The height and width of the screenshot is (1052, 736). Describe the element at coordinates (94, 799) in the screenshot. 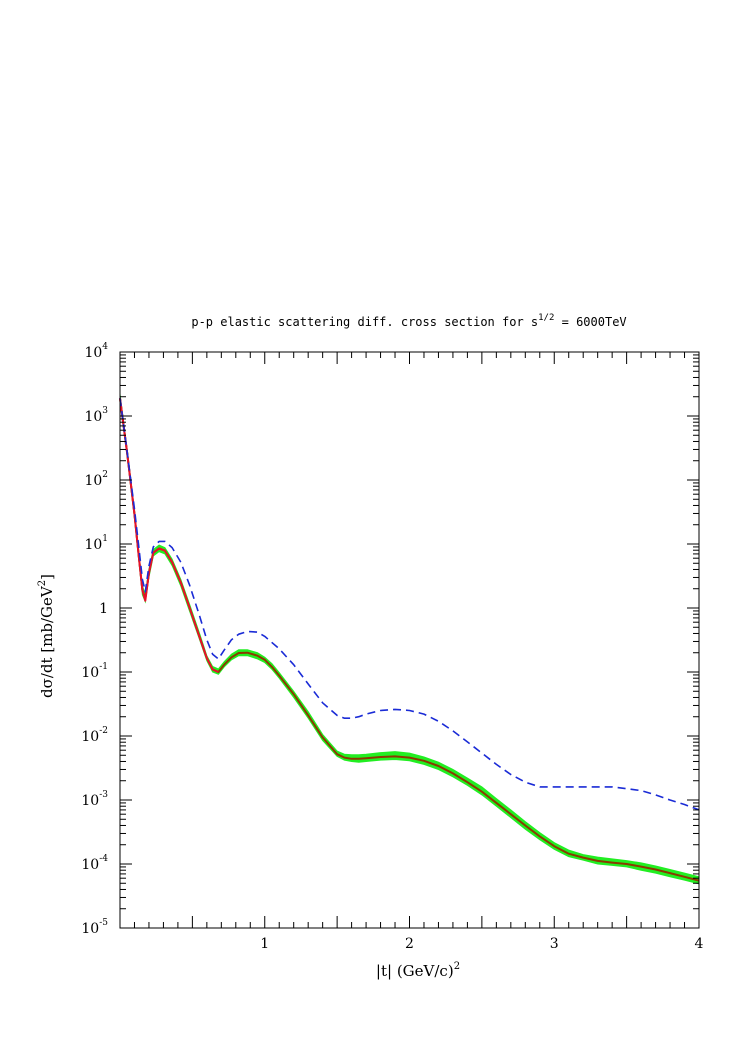

I see `y-tick-label: 10⁻³` at that location.